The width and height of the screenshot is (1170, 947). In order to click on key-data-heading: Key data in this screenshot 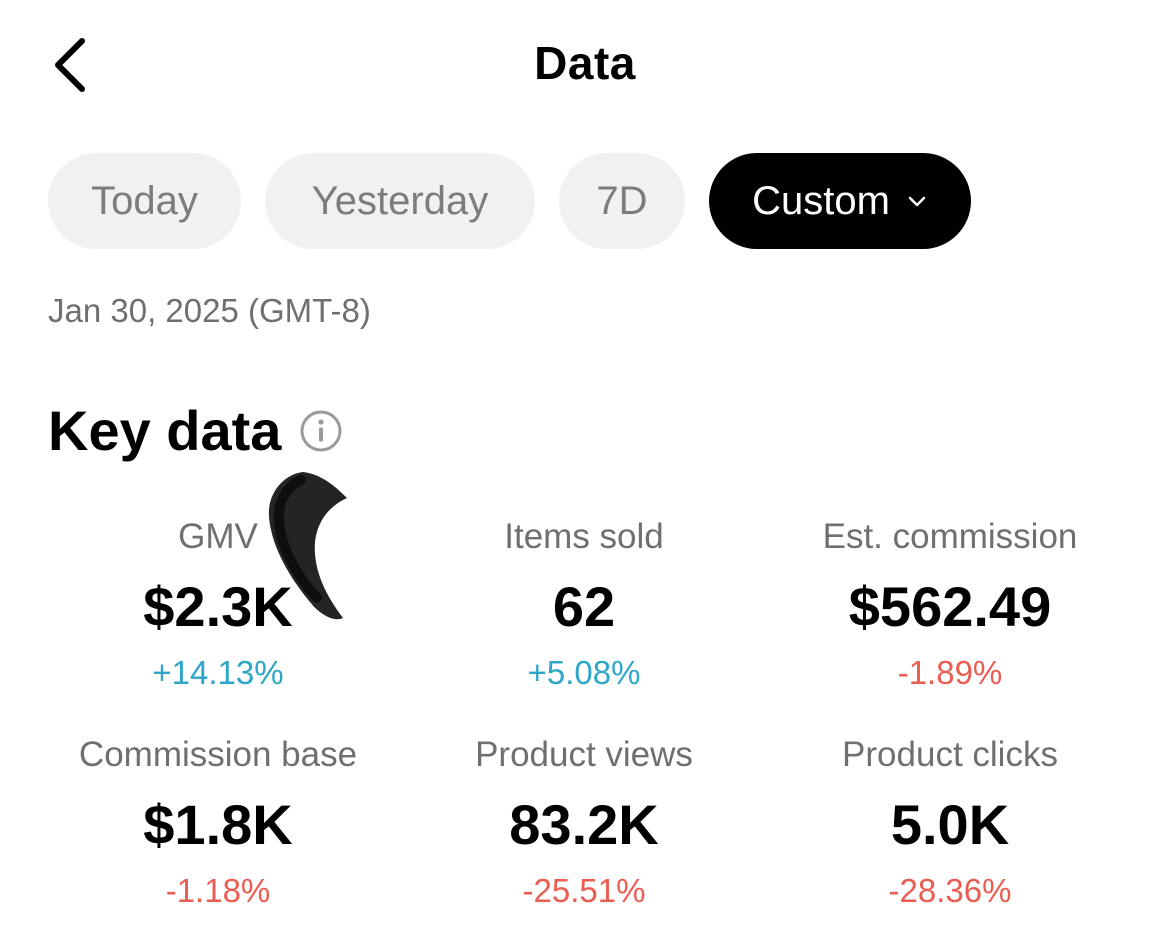, I will do `click(195, 430)`.